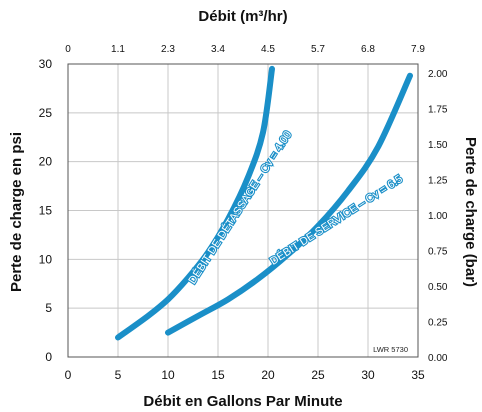 The height and width of the screenshot is (412, 482). I want to click on top-tick-label: 1.1, so click(118, 49).